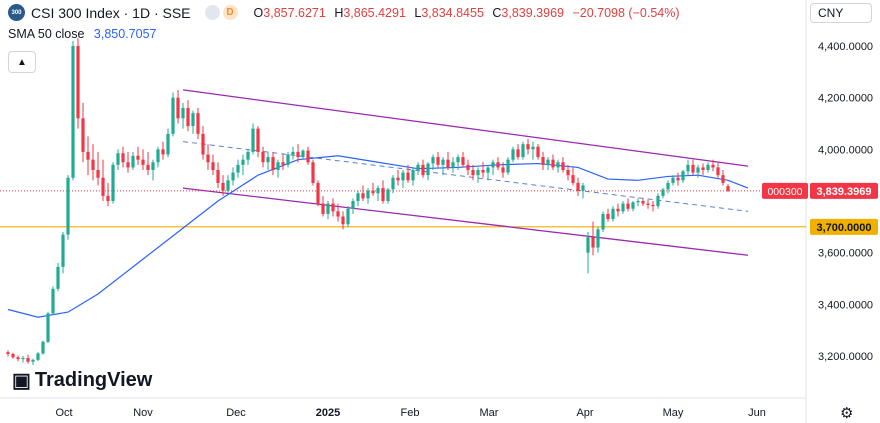  What do you see at coordinates (111, 12) in the screenshot?
I see `symbol-title: CSI 300 Index · 1D · SSE` at bounding box center [111, 12].